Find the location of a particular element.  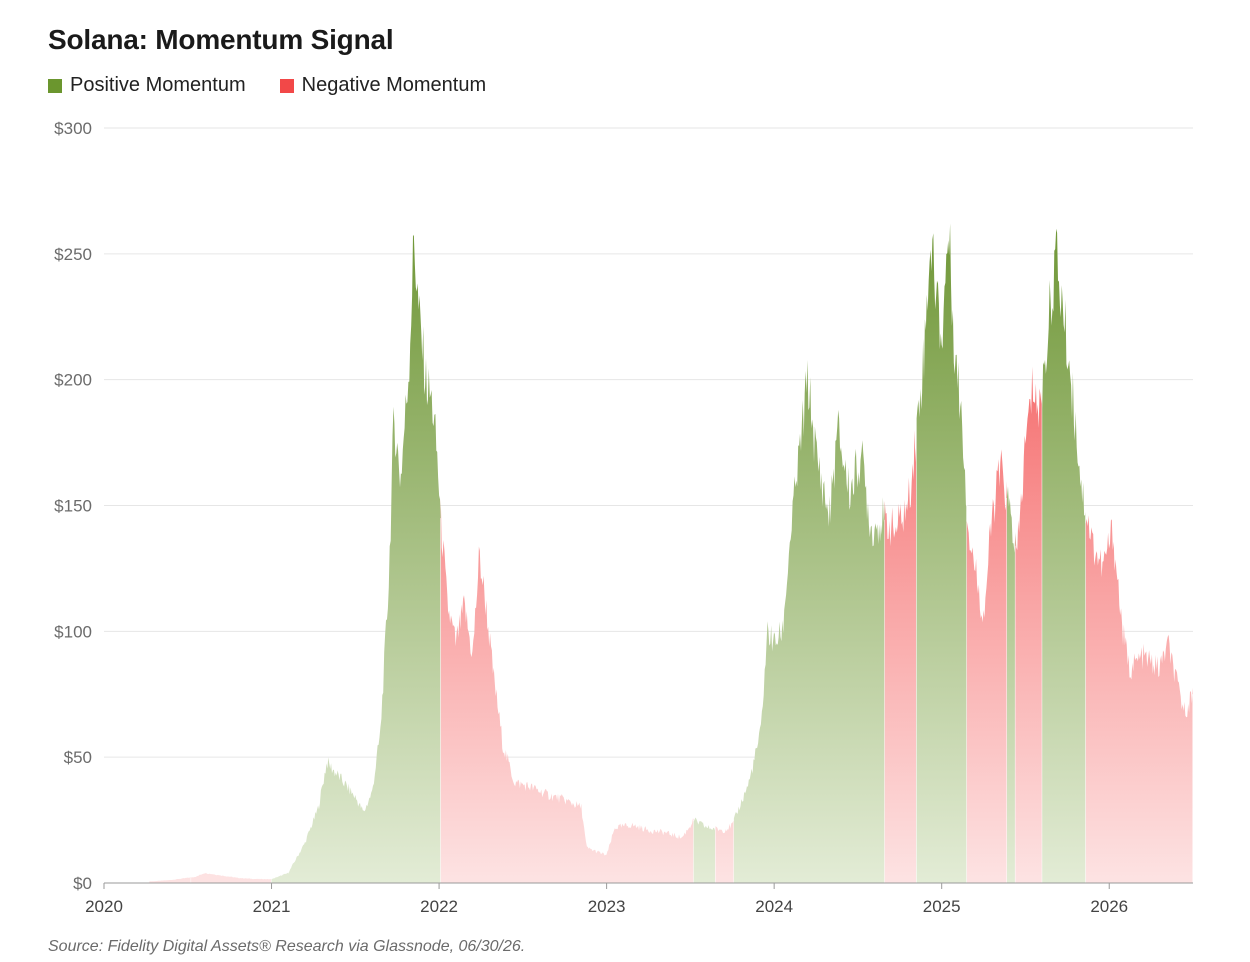

x-tick-label: 2020 is located at coordinates (104, 906).